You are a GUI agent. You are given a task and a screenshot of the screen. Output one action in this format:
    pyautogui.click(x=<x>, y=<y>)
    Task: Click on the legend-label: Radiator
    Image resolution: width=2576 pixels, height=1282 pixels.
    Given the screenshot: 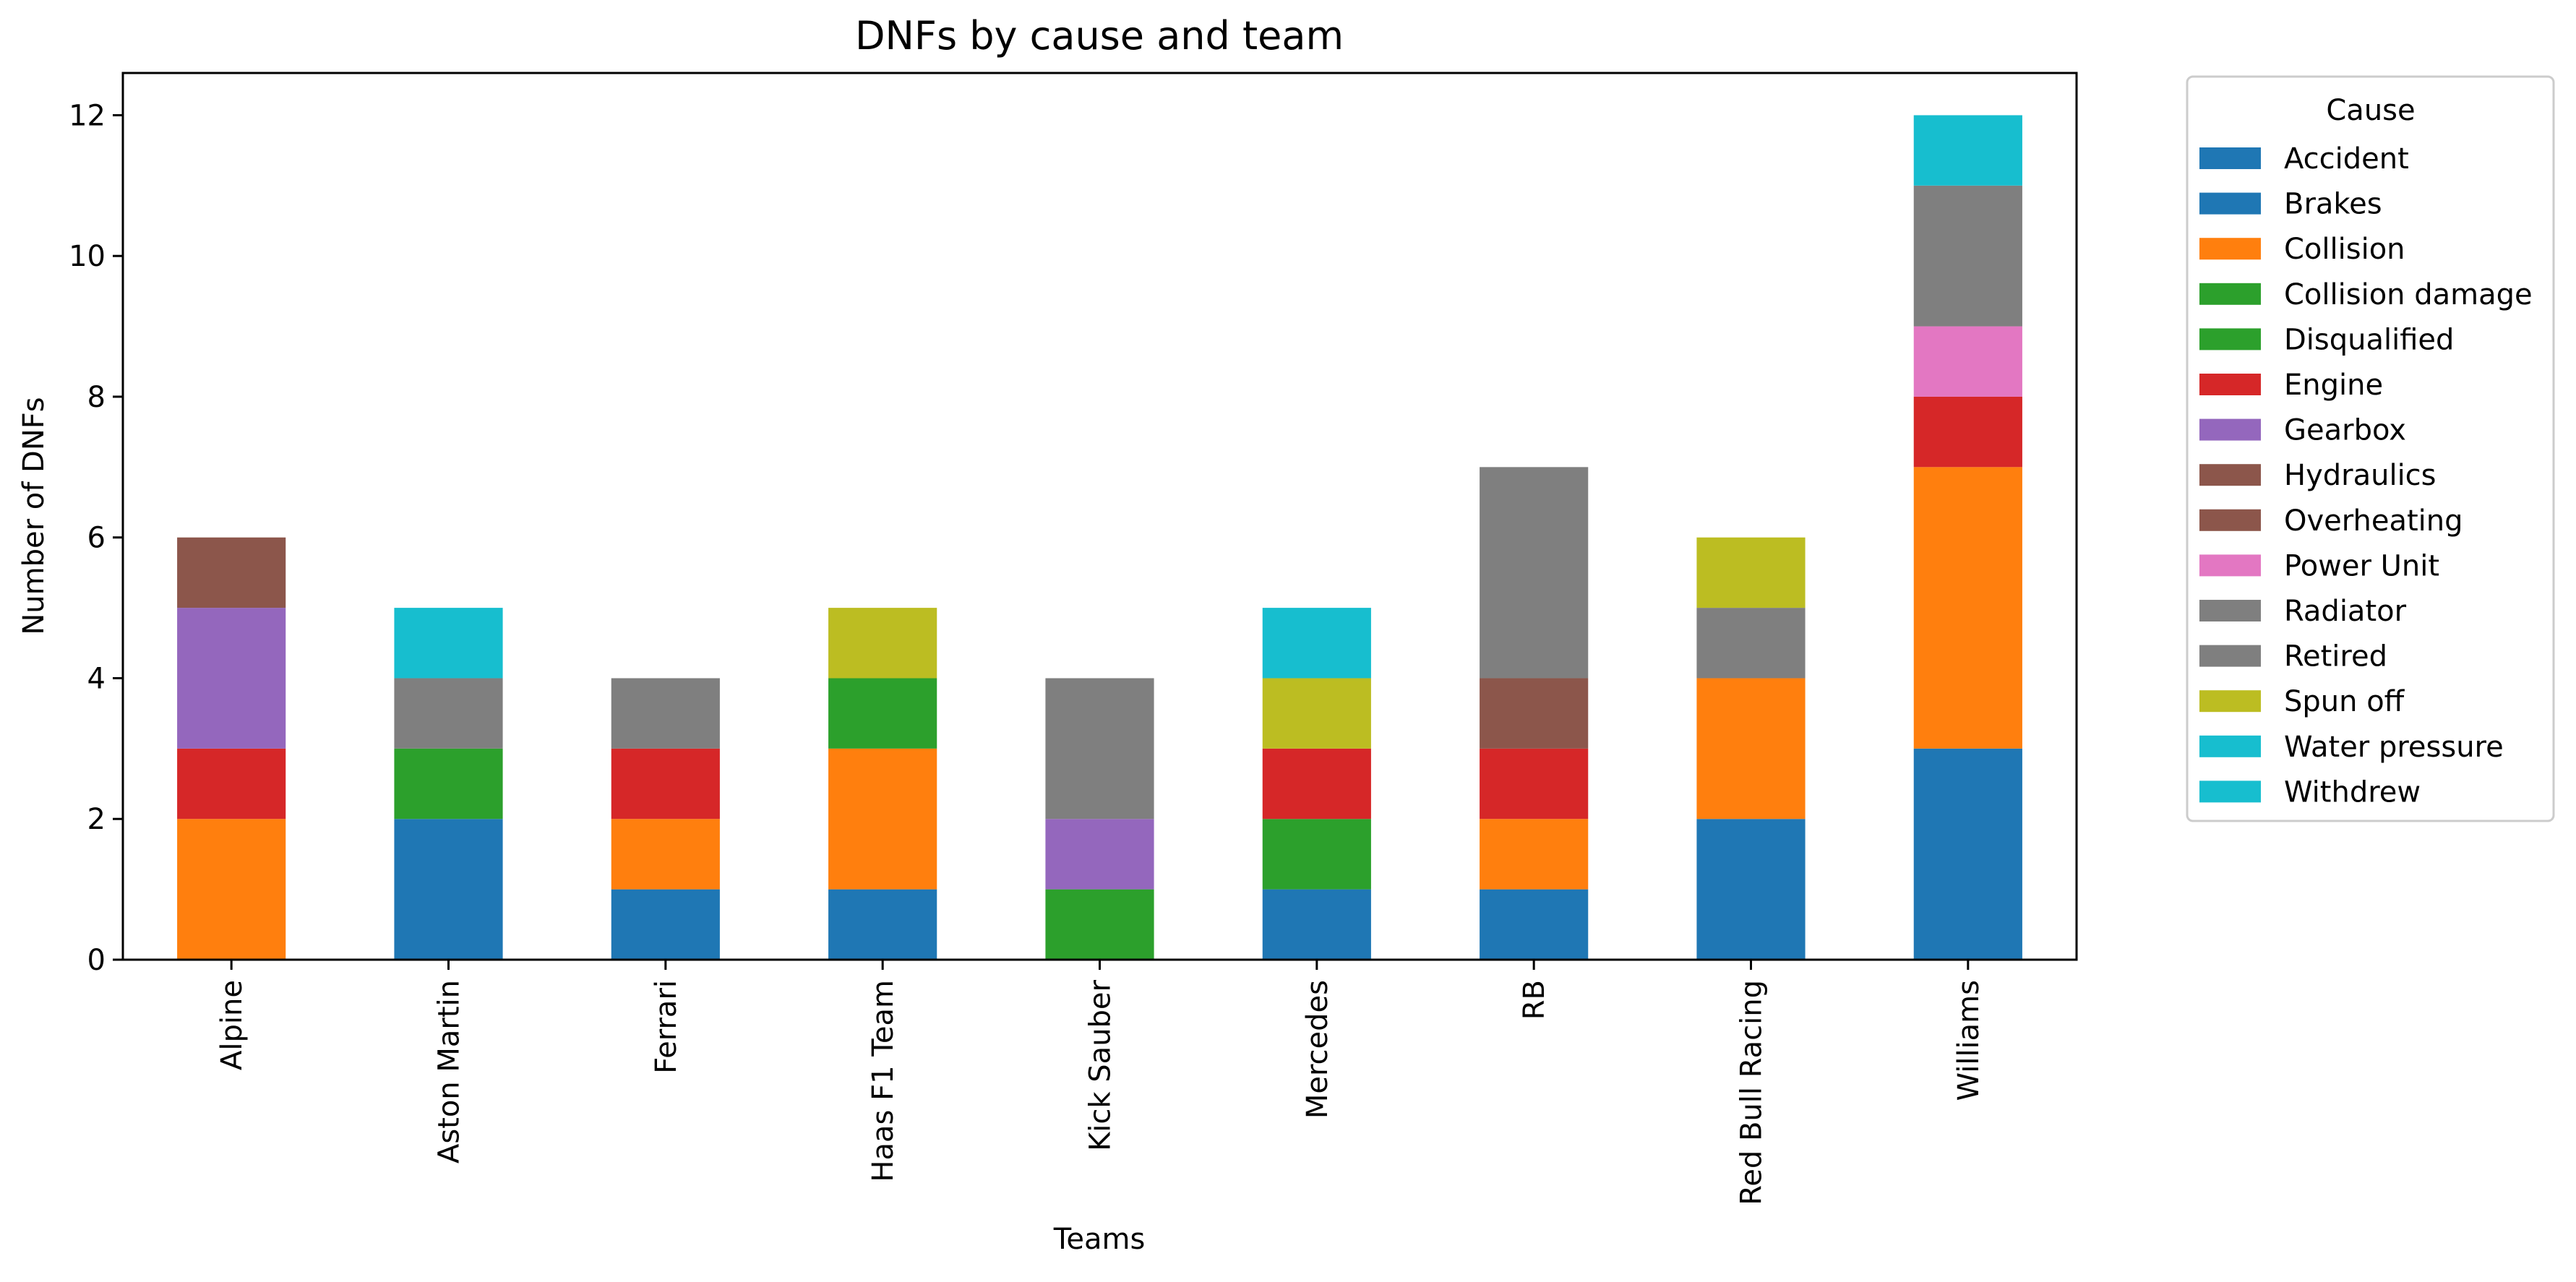 What is the action you would take?
    pyautogui.click(x=2345, y=611)
    